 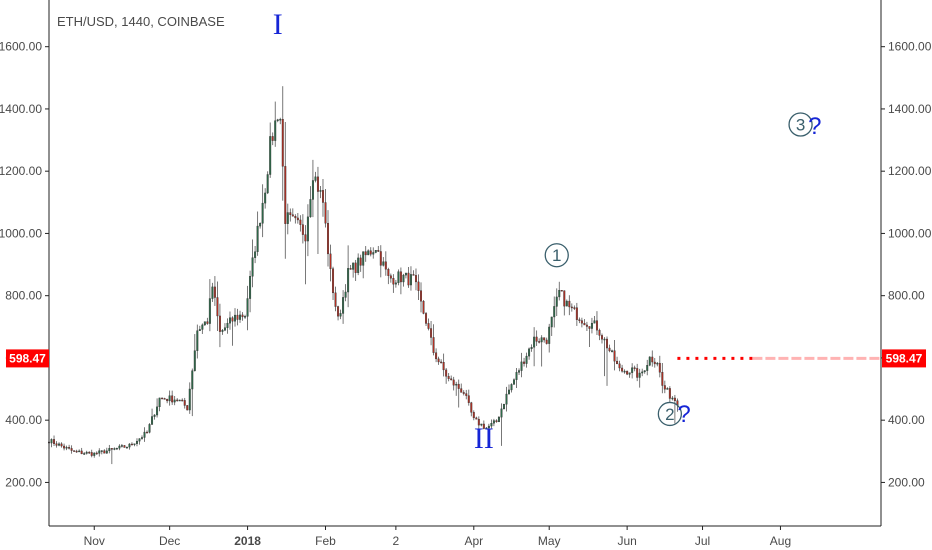 What do you see at coordinates (906, 482) in the screenshot?
I see `y-tick-label-right: 200.00` at bounding box center [906, 482].